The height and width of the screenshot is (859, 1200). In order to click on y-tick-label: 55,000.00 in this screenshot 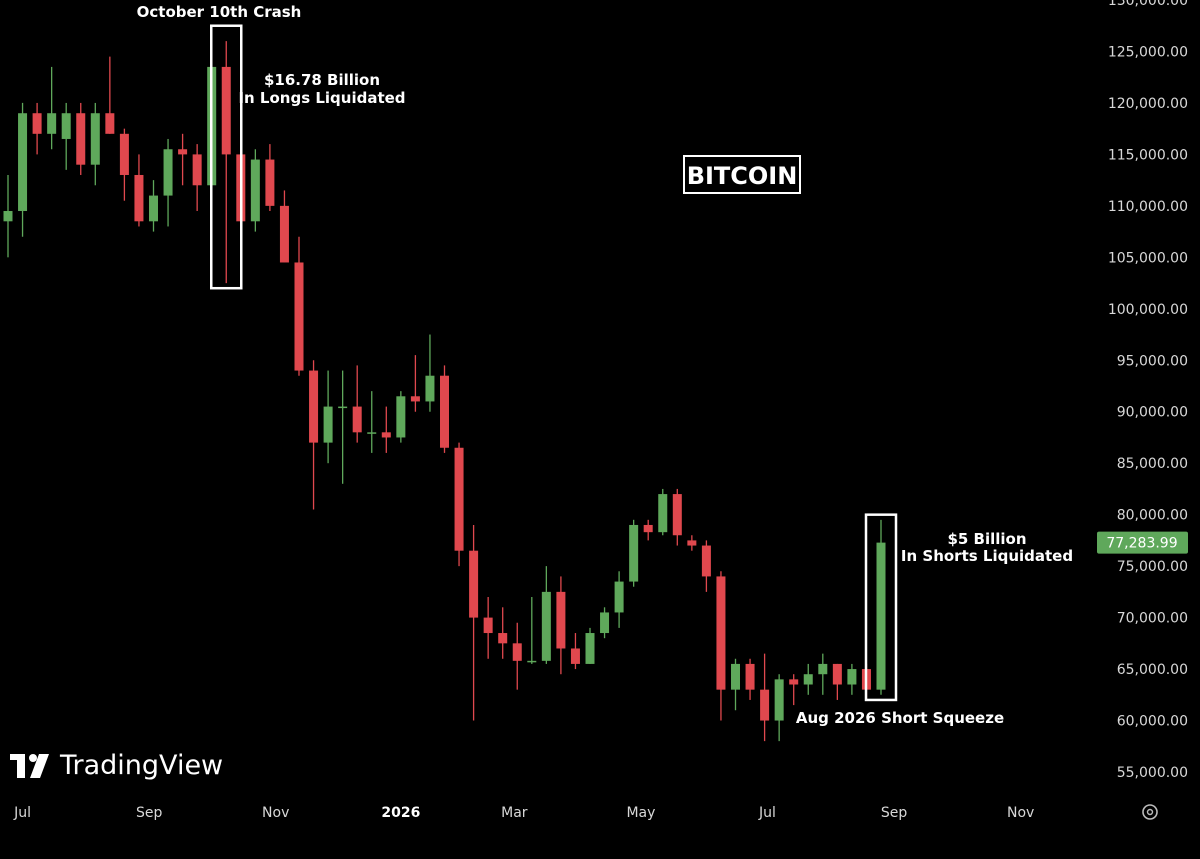, I will do `click(1152, 773)`.